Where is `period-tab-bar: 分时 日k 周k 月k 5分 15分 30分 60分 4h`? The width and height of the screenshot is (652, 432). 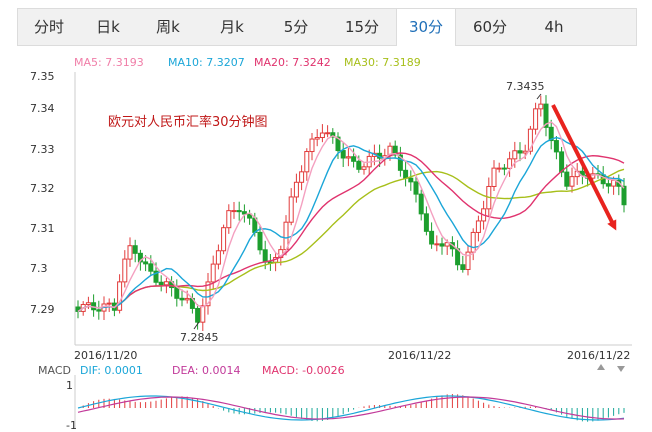 period-tab-bar: 分时 日k 周k 月k 5分 15分 30分 60分 4h is located at coordinates (327, 27).